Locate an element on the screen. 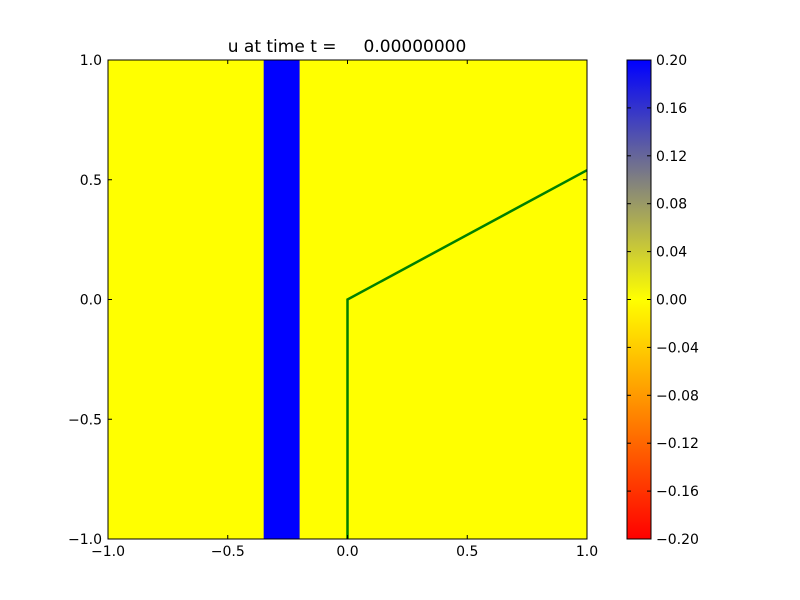  colorbar-tick-label: 0.16 is located at coordinates (671, 109).